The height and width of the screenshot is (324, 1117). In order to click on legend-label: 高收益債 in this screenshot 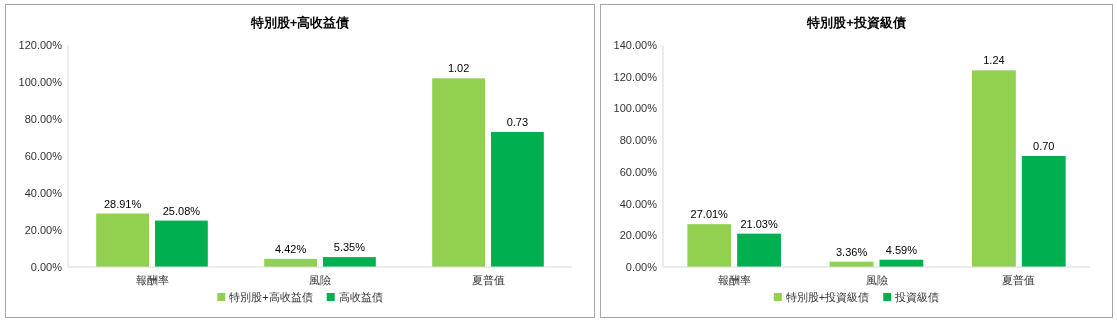, I will do `click(360, 297)`.